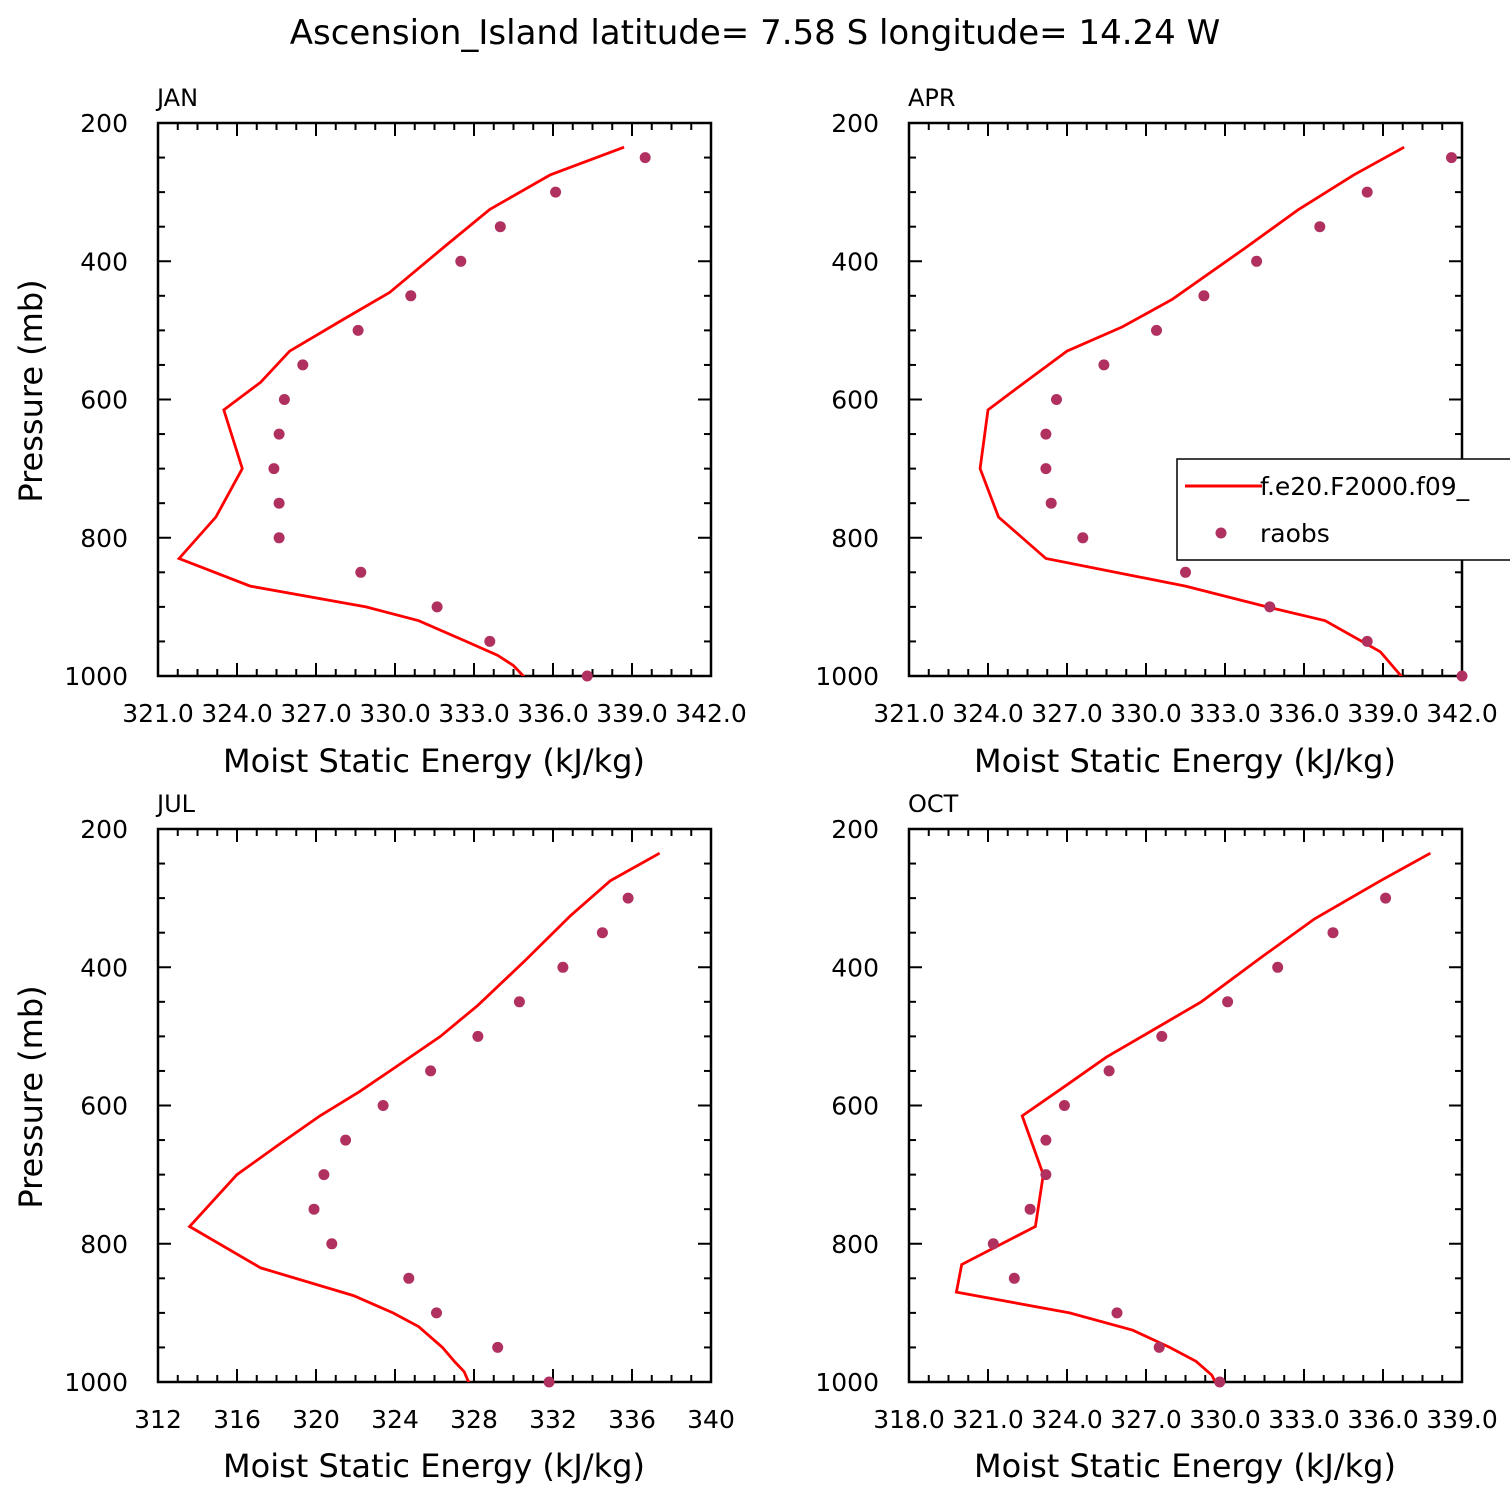  What do you see at coordinates (434, 1466) in the screenshot?
I see `x-axis-title-jul: Moist Static Energy (kJ/kg)` at bounding box center [434, 1466].